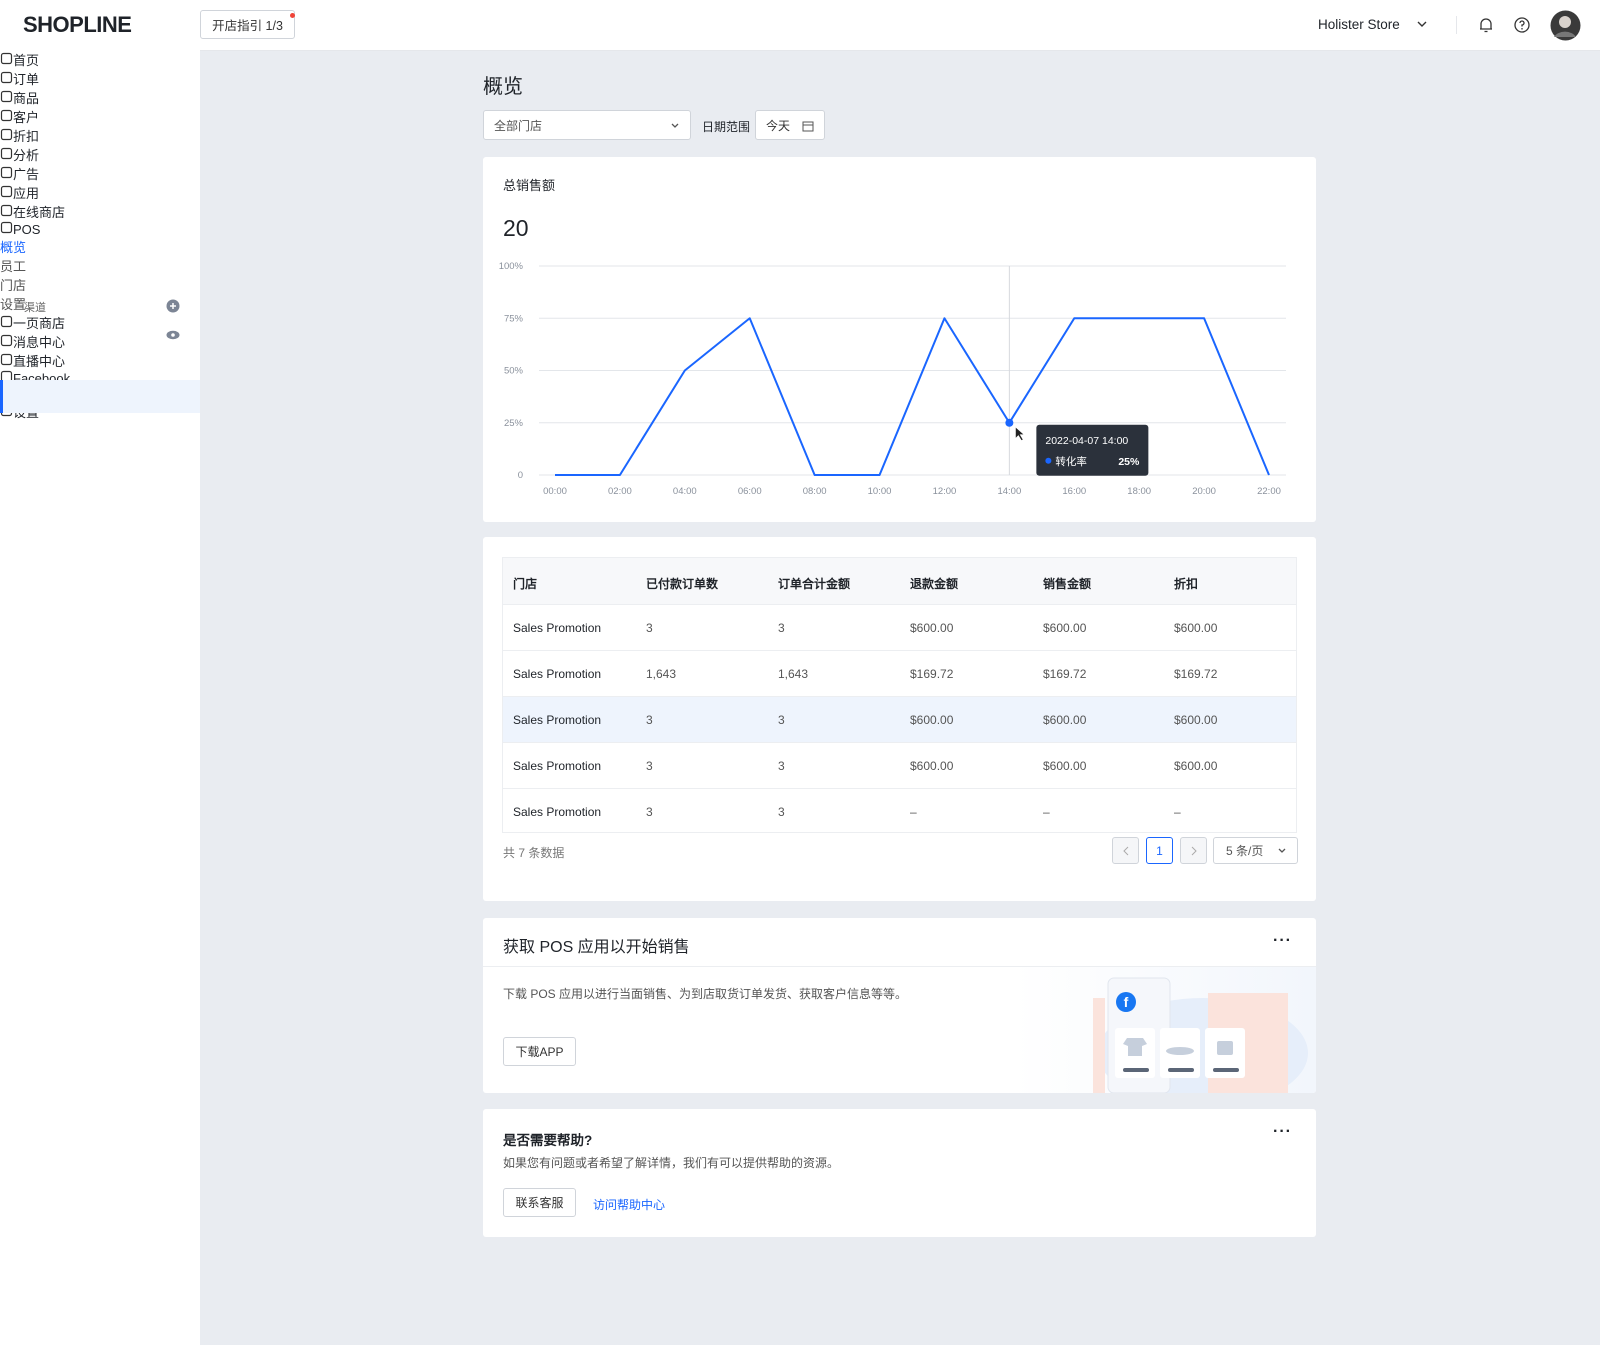 The height and width of the screenshot is (1345, 1600). I want to click on section-label: 渠道, so click(35, 308).